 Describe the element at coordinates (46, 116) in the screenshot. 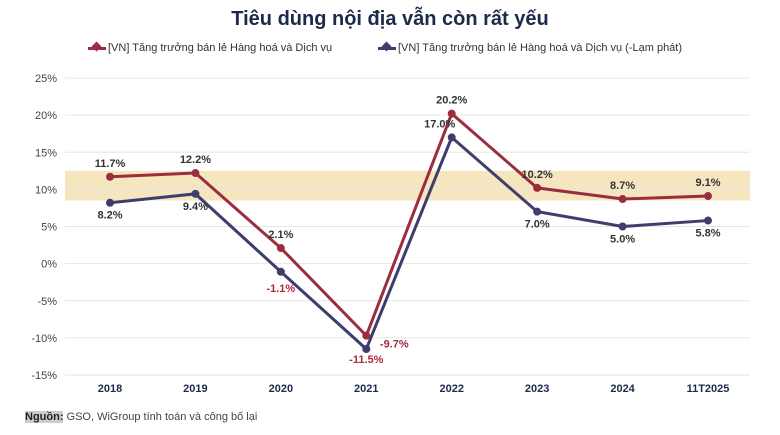

I see `y-tick-label: 20%` at that location.